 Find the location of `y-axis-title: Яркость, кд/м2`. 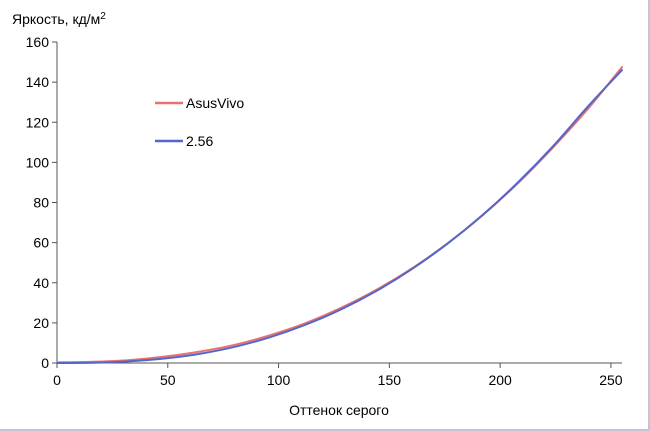

y-axis-title: Яркость, кд/м2 is located at coordinates (59, 19).